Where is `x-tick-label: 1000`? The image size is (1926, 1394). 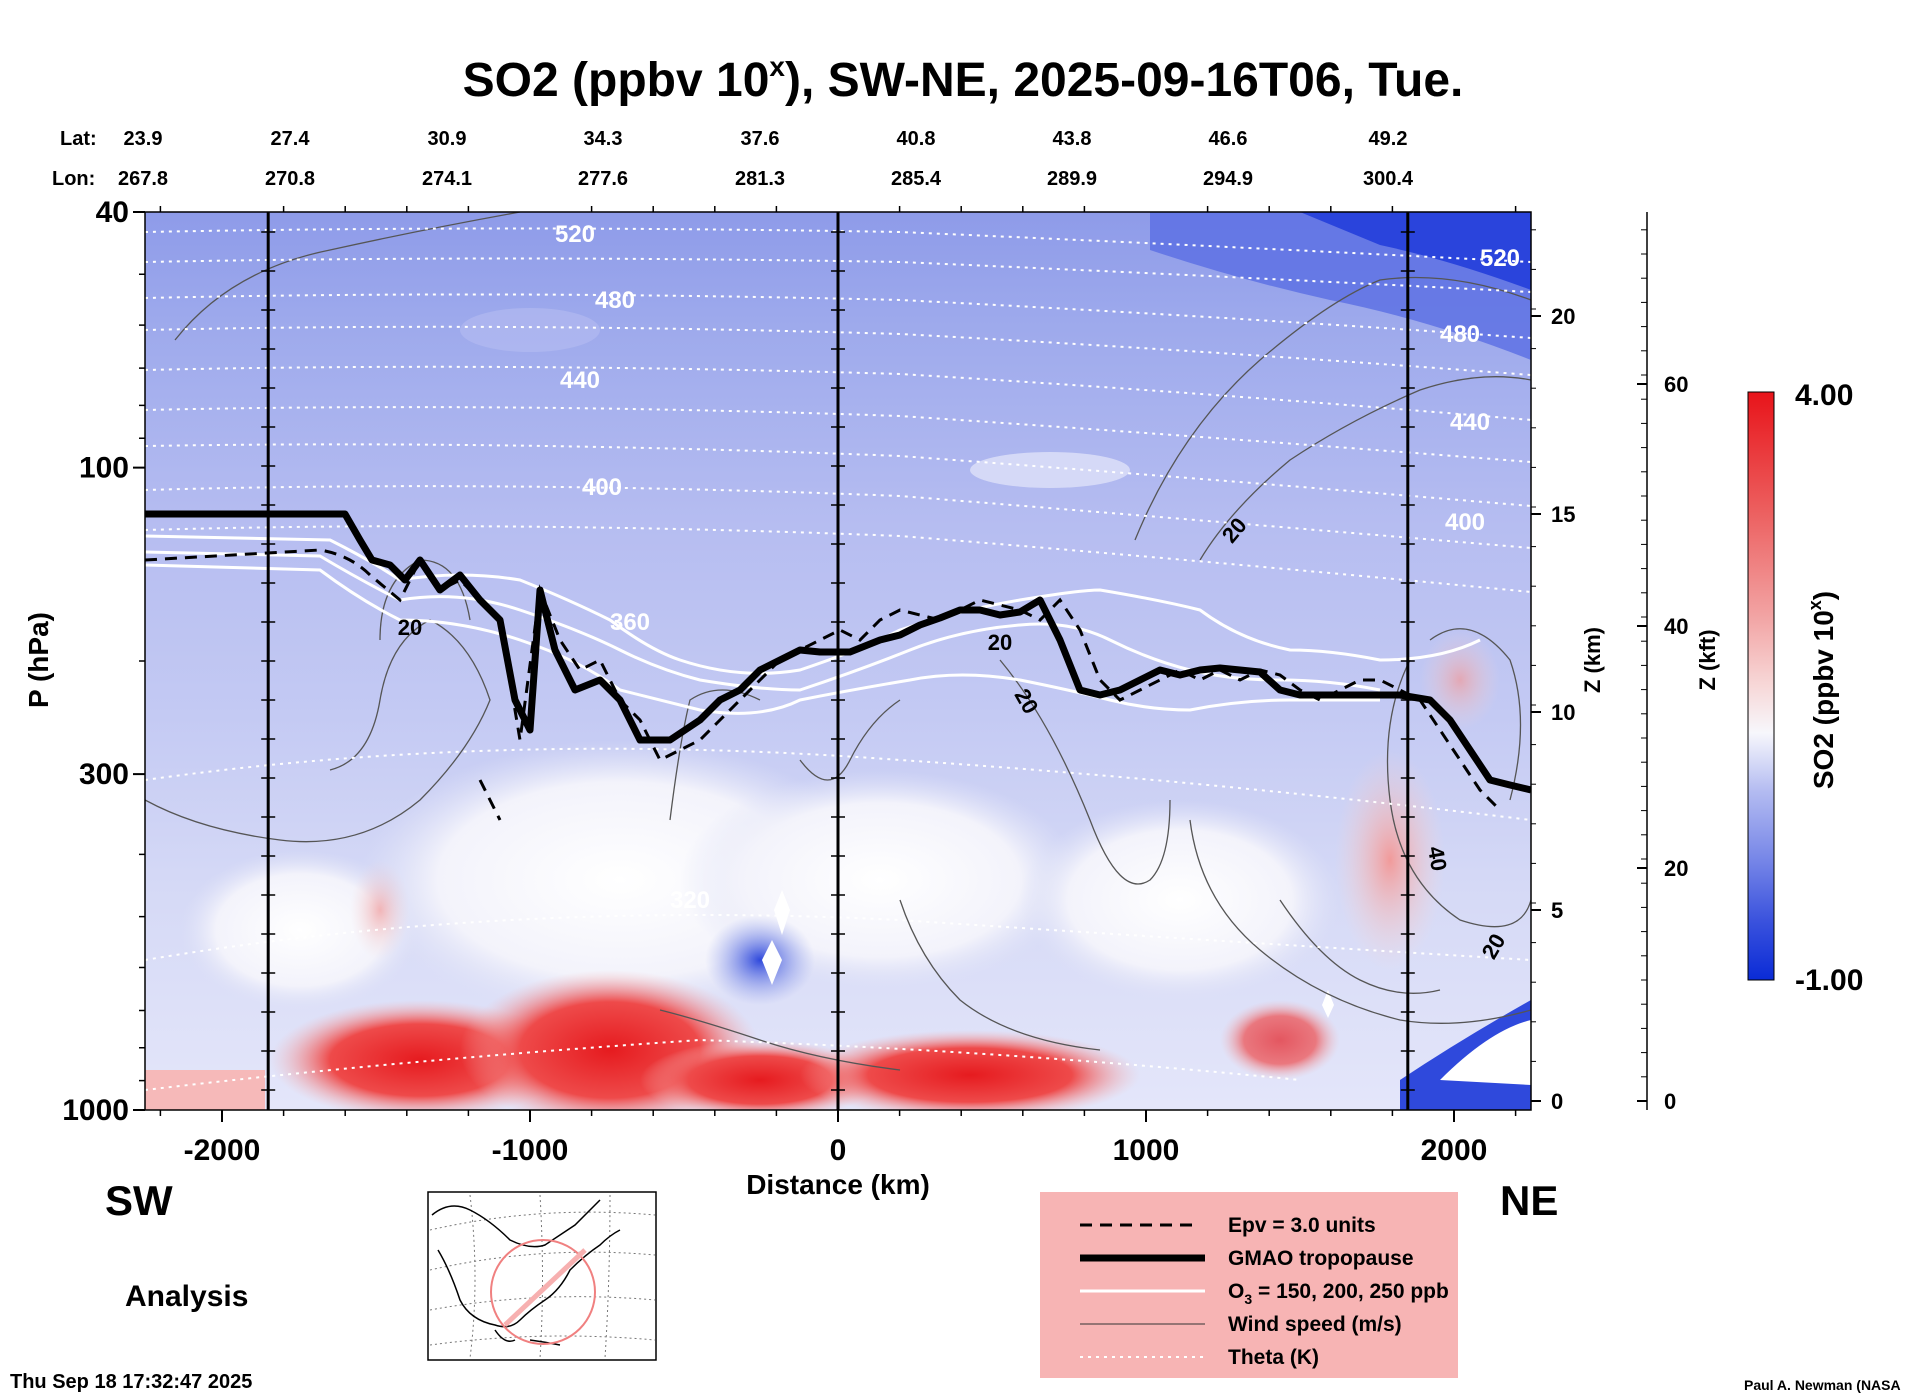
x-tick-label: 1000 is located at coordinates (1146, 1150).